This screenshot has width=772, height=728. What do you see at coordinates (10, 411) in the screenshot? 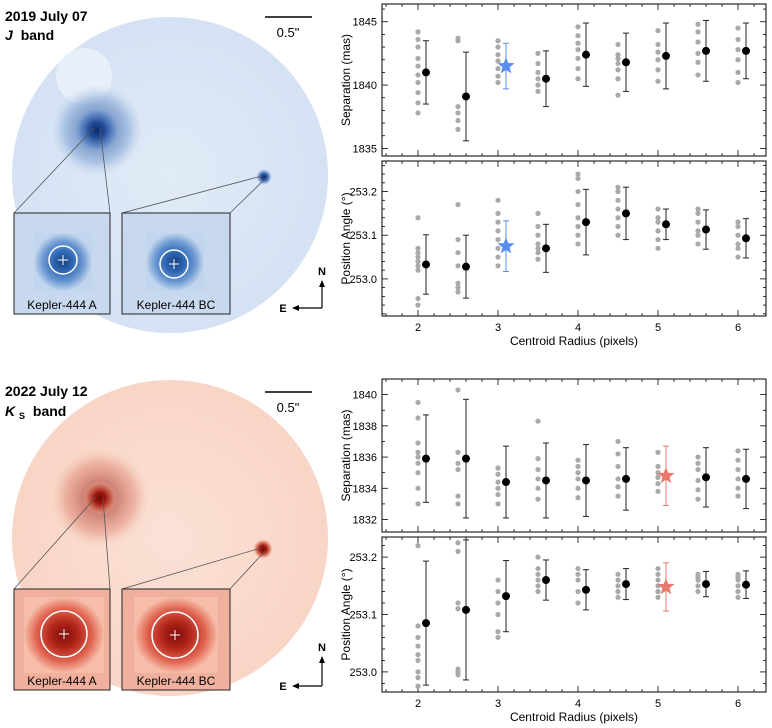
I see `ks-band-letter: K` at bounding box center [10, 411].